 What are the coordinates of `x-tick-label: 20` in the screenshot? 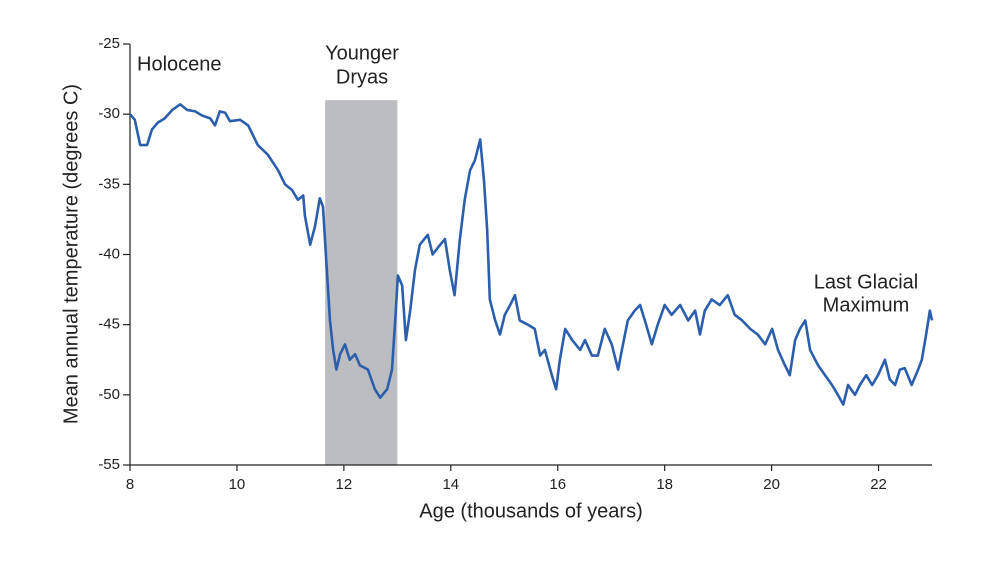 It's located at (771, 484).